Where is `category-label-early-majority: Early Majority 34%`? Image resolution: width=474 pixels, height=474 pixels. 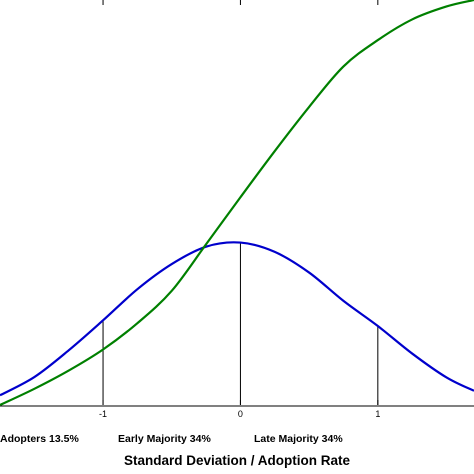
category-label-early-majority: Early Majority 34% is located at coordinates (164, 439).